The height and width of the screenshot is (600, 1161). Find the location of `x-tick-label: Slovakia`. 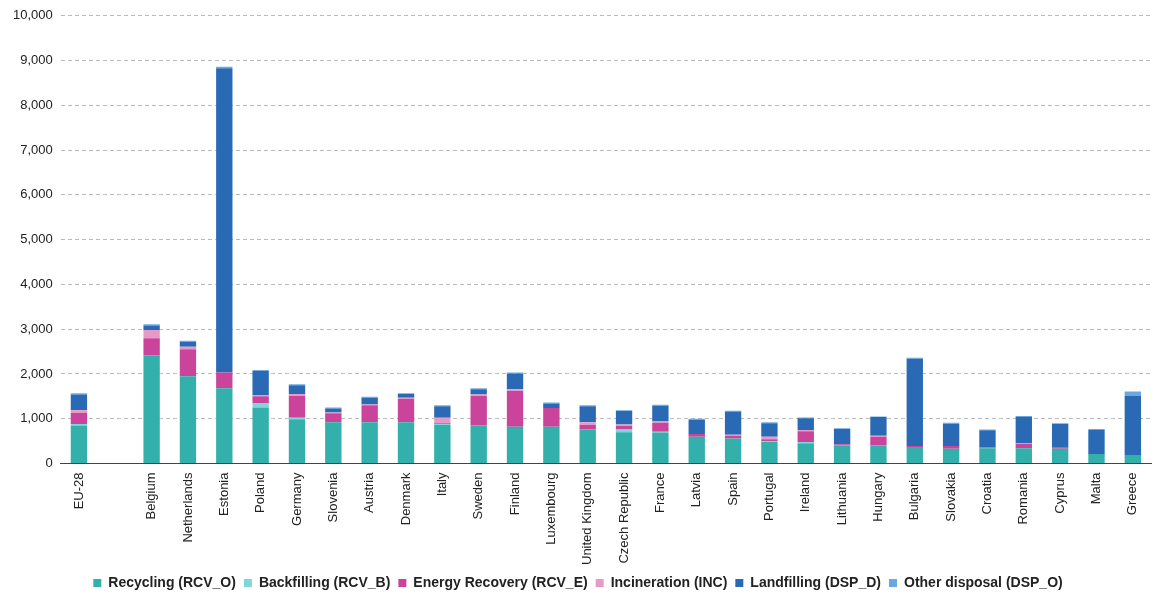

x-tick-label: Slovakia is located at coordinates (950, 496).